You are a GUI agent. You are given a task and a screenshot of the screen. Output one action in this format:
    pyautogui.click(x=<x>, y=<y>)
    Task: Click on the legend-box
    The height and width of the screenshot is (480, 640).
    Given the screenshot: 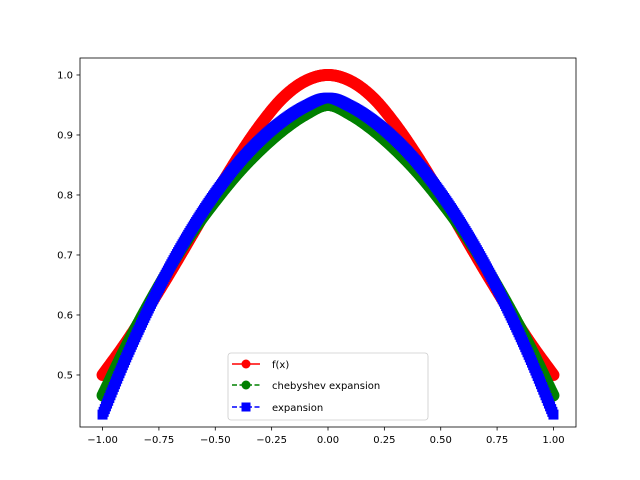 What is the action you would take?
    pyautogui.click(x=328, y=386)
    